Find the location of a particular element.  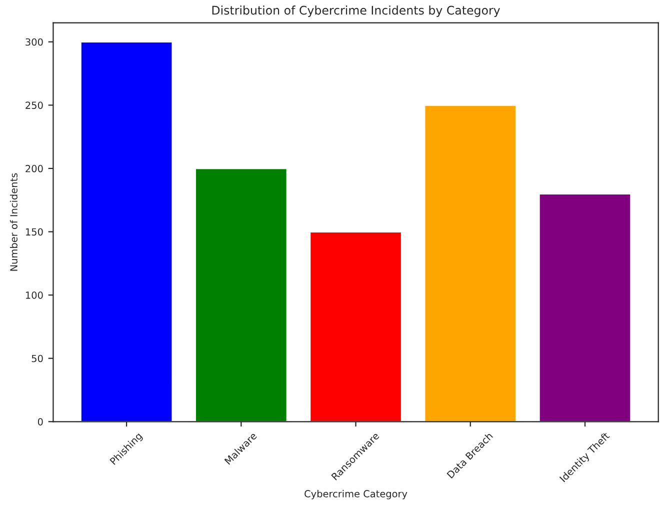

x-axis-title: Cybercrime Category is located at coordinates (356, 495).